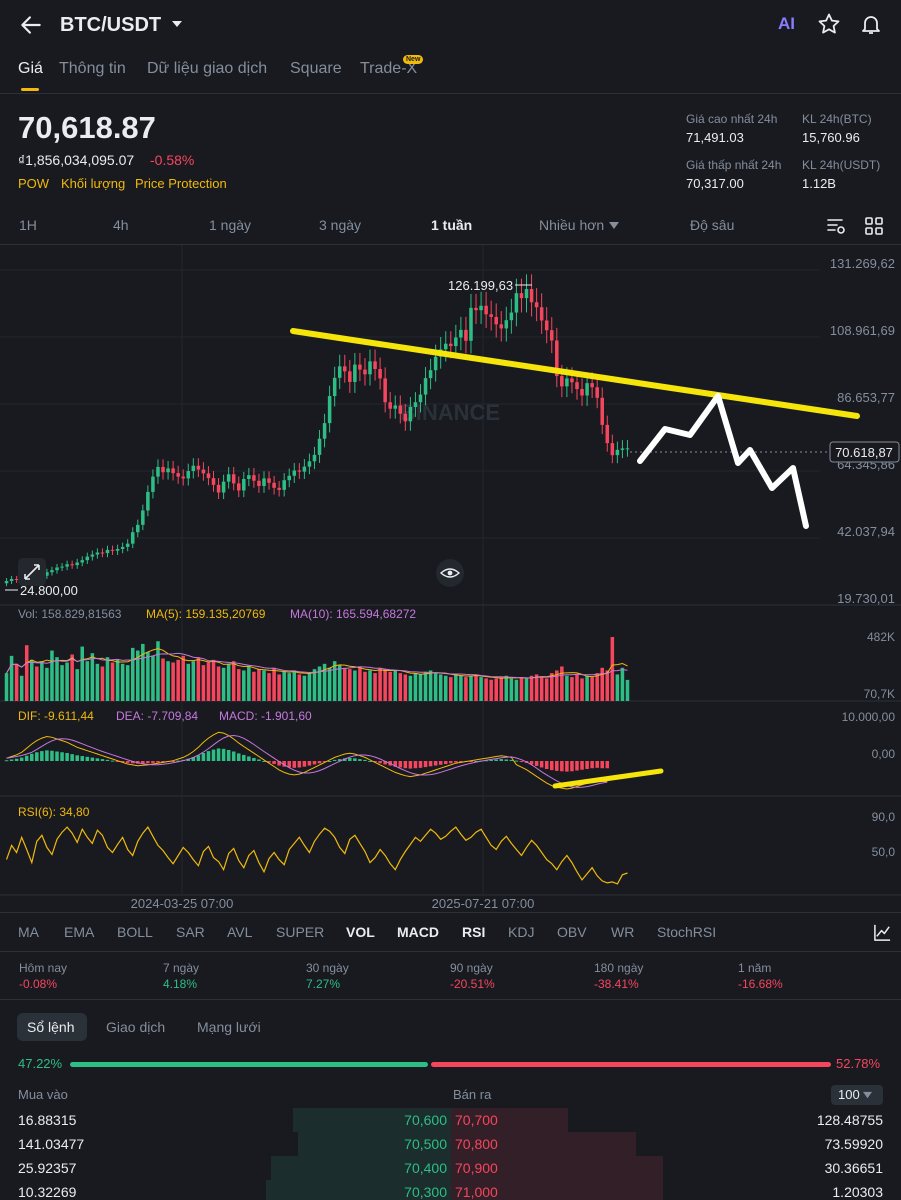 This screenshot has height=1200, width=901. What do you see at coordinates (871, 24) in the screenshot?
I see `price-alert-bell-icon` at bounding box center [871, 24].